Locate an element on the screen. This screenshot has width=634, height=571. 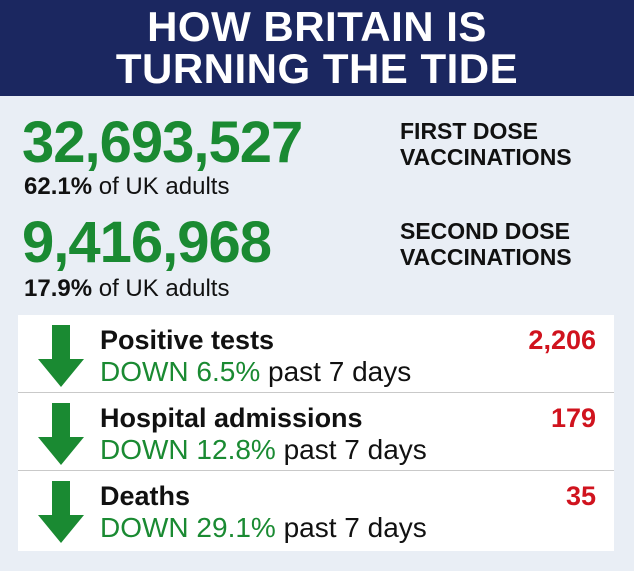
metric-title: Hospital admissions is located at coordinates (231, 418).